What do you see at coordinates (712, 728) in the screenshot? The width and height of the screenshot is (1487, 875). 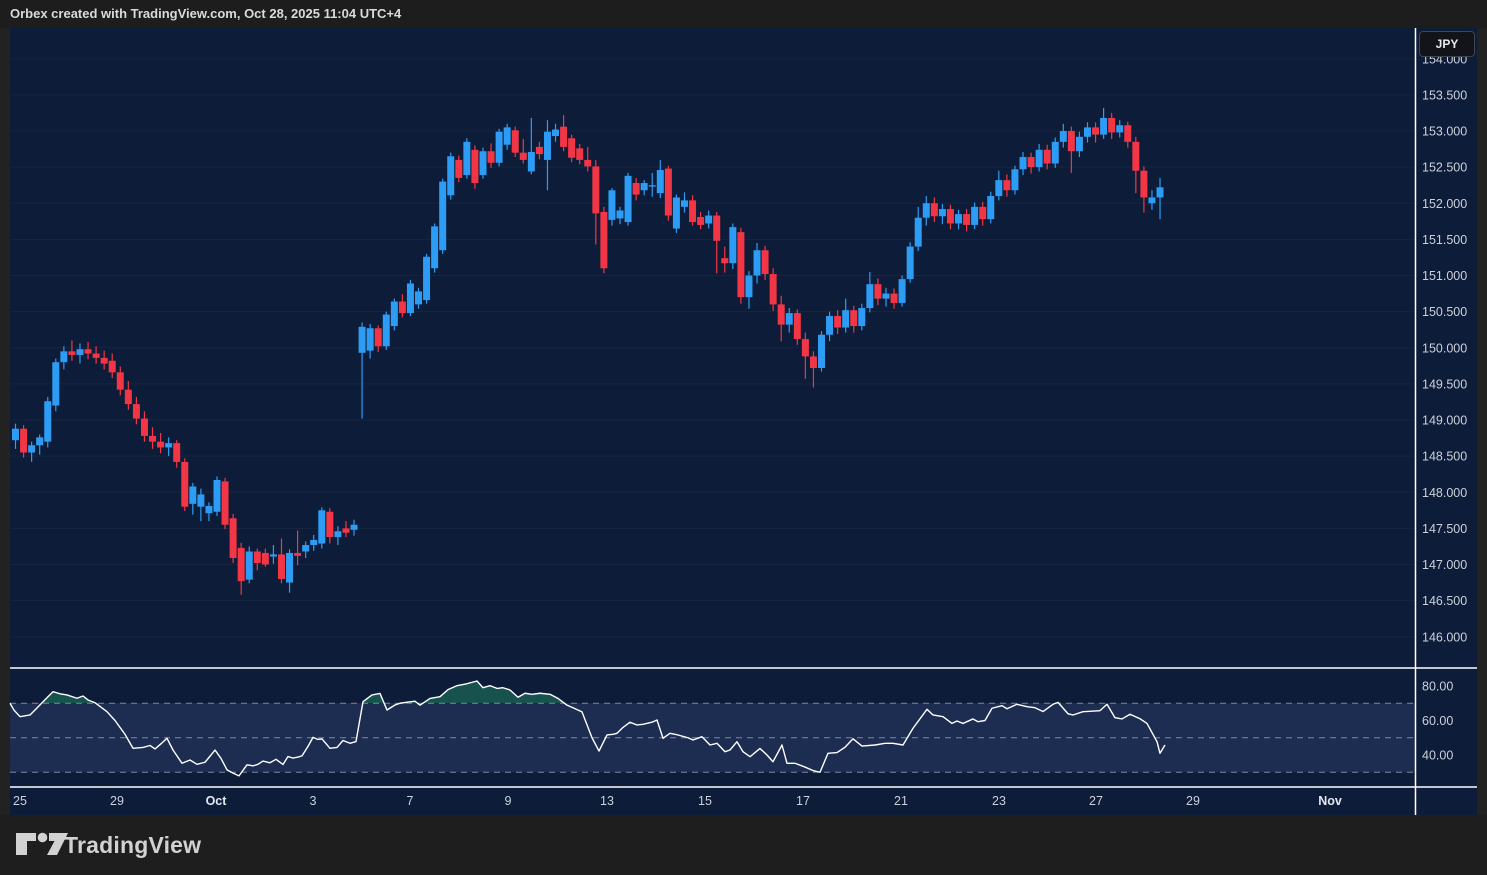 I see `rsi-panel` at bounding box center [712, 728].